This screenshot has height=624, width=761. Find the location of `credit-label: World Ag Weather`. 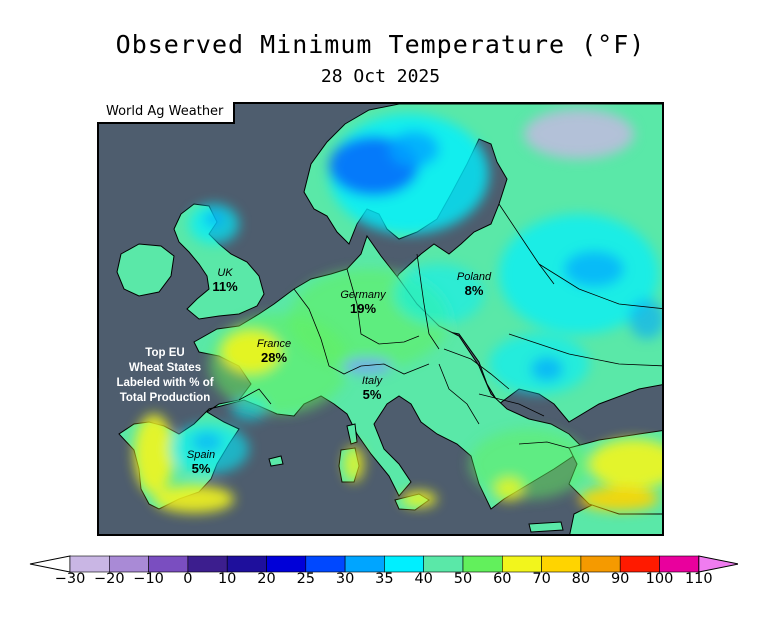

credit-label: World Ag Weather is located at coordinates (166, 113).